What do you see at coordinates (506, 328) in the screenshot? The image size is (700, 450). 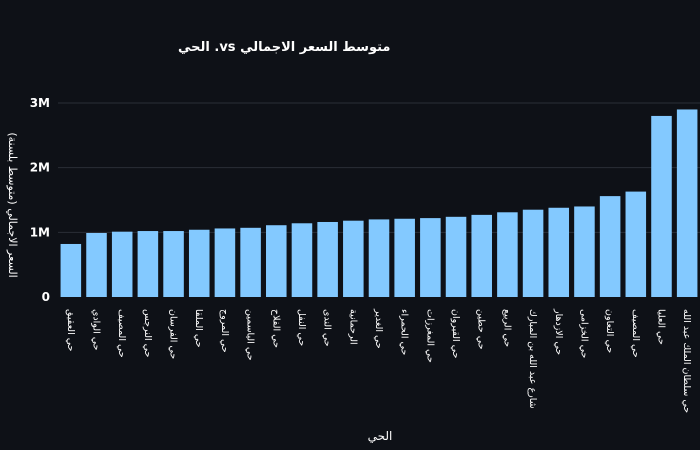 I see `x-tick-label: حي الربيع` at bounding box center [506, 328].